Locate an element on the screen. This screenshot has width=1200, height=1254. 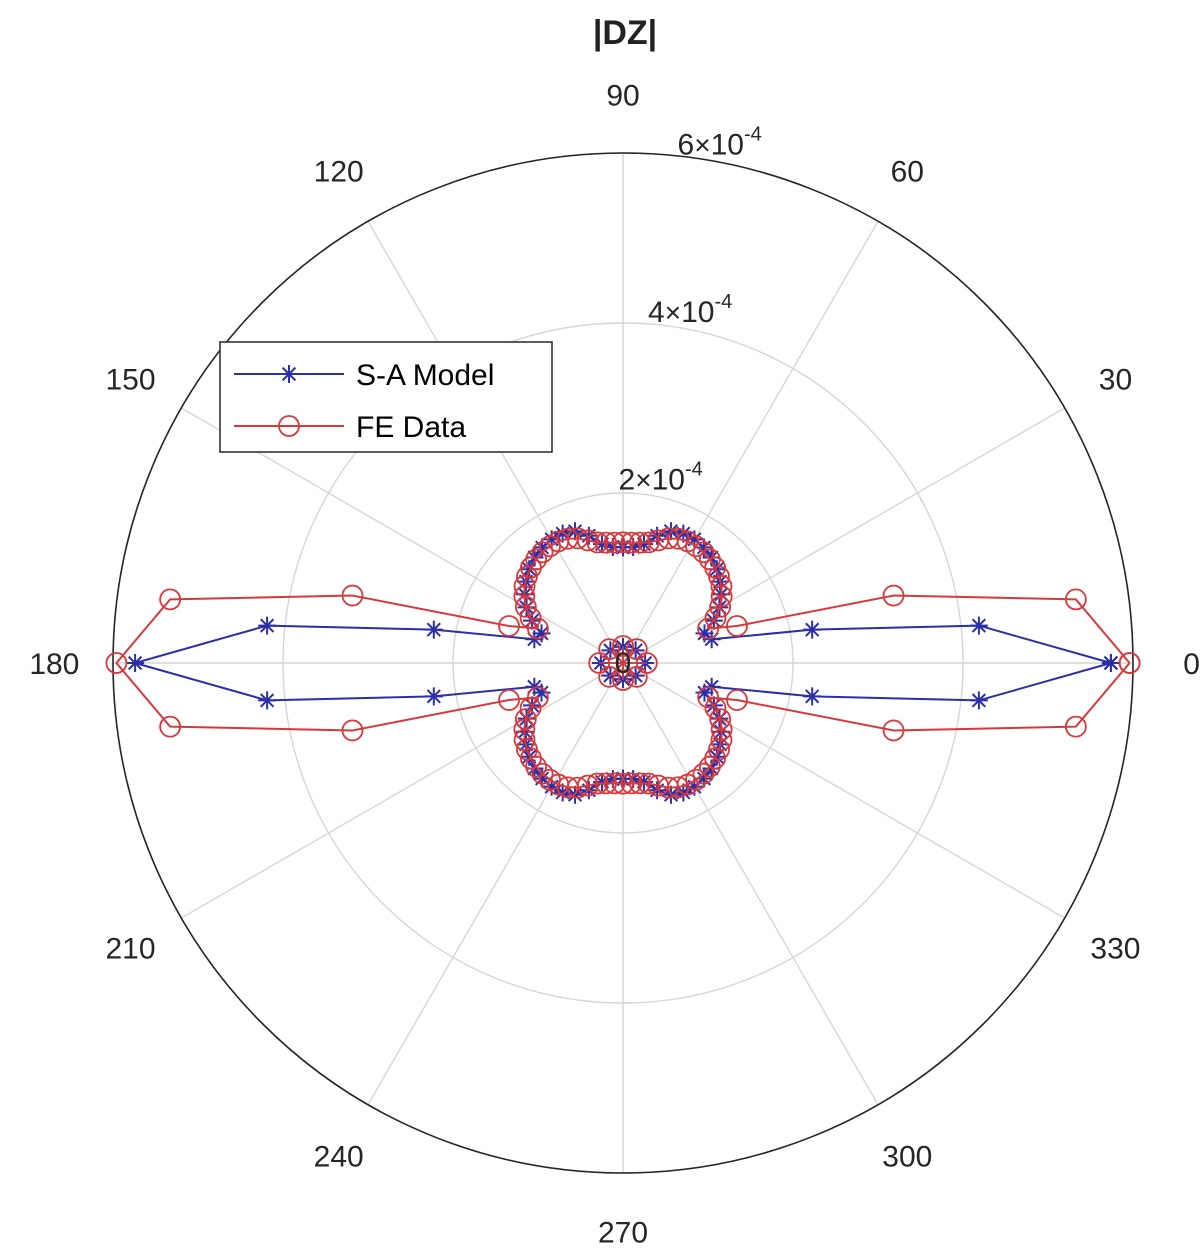
theta-tick-label: 330 is located at coordinates (1115, 948).